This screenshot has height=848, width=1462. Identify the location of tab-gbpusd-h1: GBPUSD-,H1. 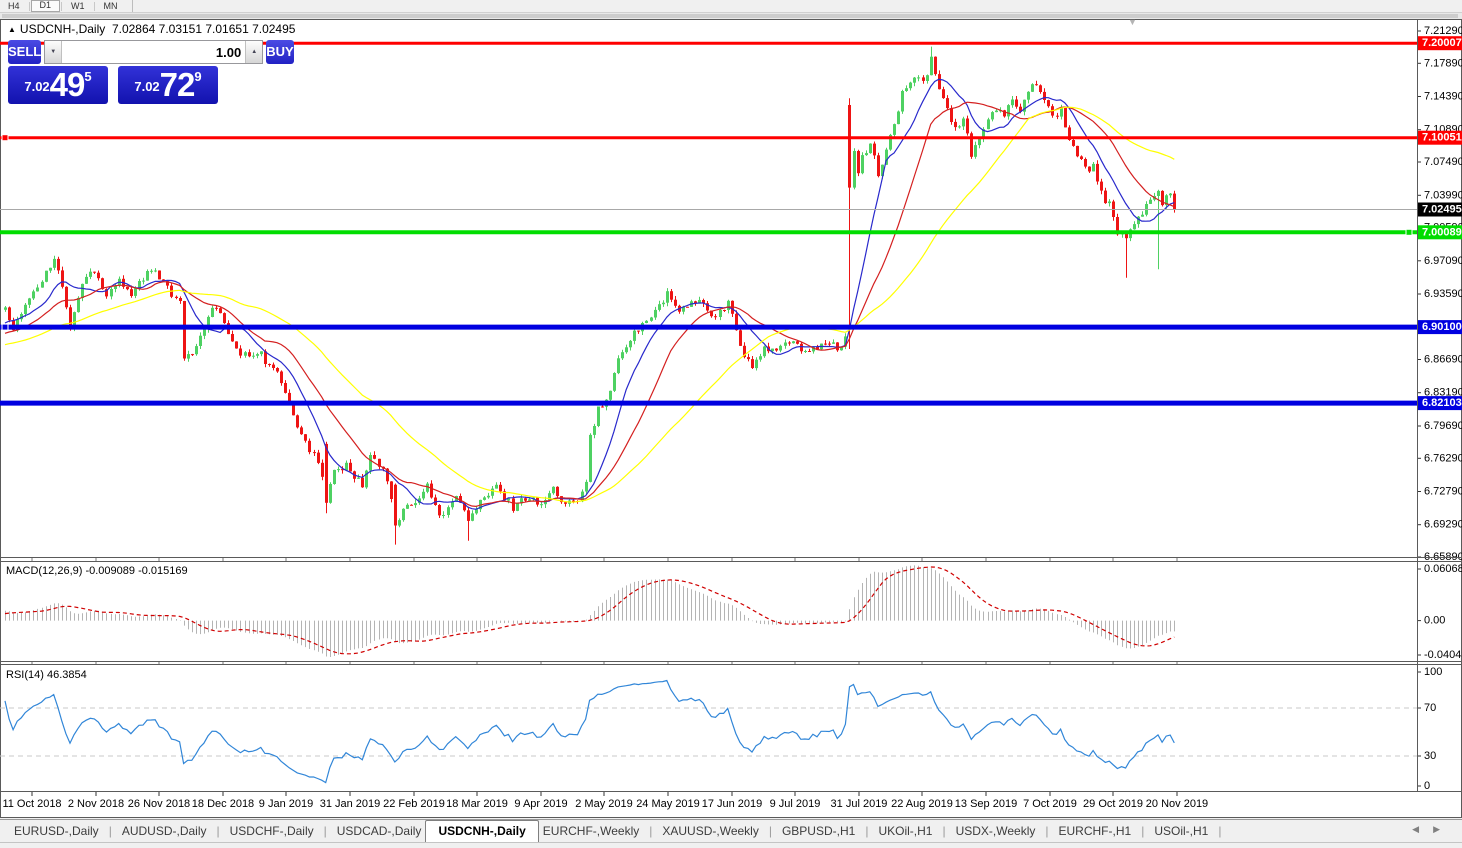
(818, 831).